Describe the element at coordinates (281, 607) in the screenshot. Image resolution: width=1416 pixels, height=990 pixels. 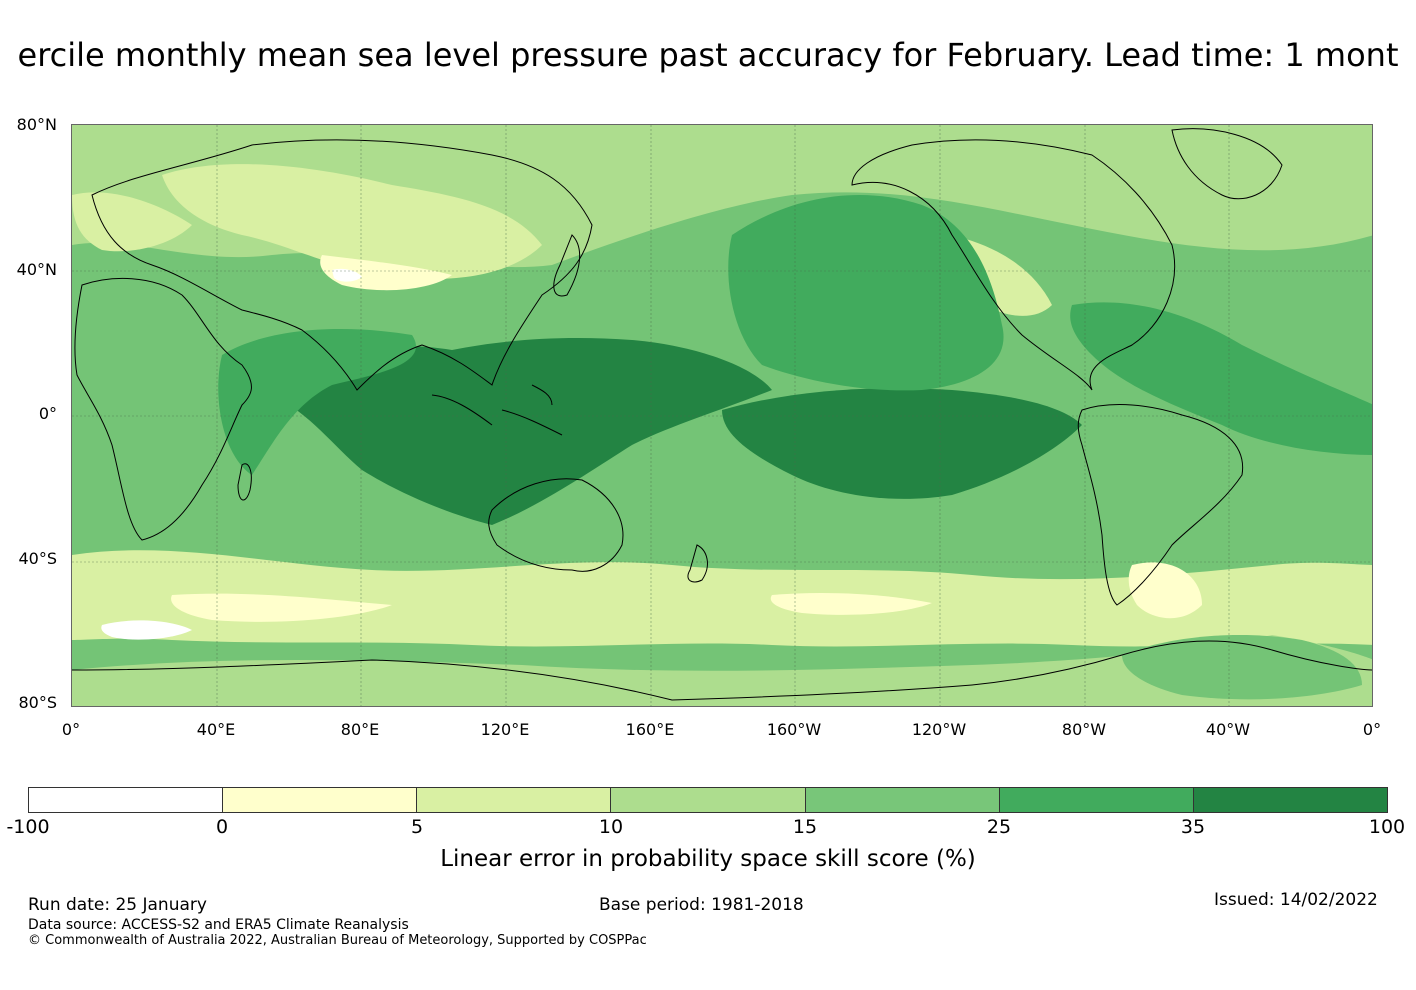
I see `skill-region-southern-verylow` at that location.